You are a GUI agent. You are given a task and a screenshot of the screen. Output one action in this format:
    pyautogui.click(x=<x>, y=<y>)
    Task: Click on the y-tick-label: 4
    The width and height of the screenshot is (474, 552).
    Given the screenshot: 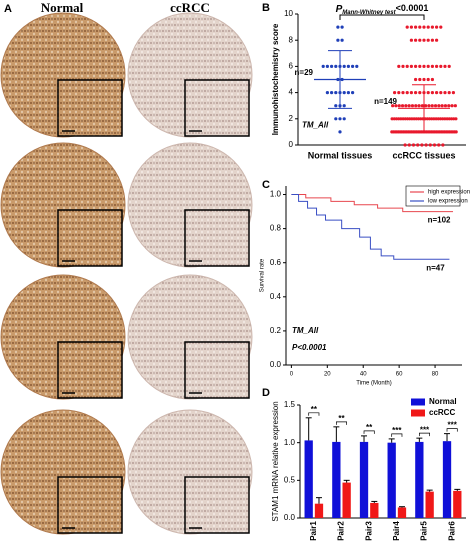 What is the action you would take?
    pyautogui.click(x=291, y=92)
    